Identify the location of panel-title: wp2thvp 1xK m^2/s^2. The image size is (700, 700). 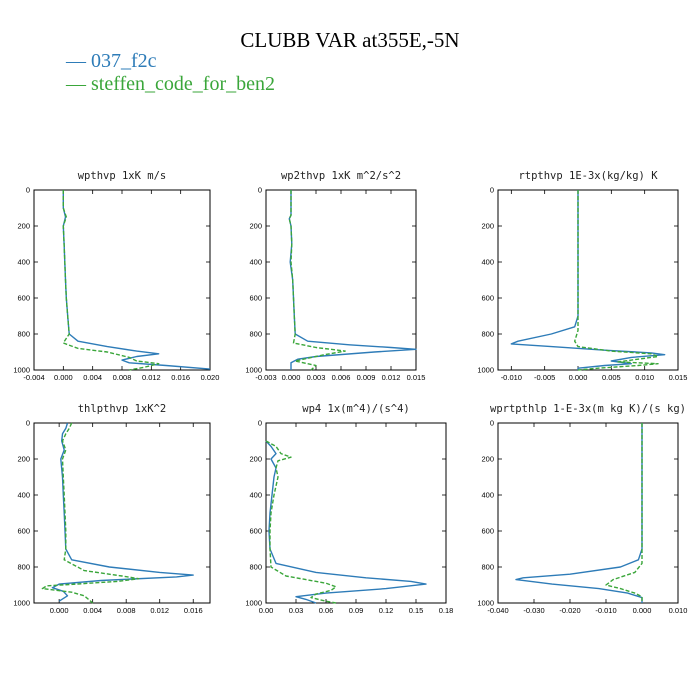
(341, 176).